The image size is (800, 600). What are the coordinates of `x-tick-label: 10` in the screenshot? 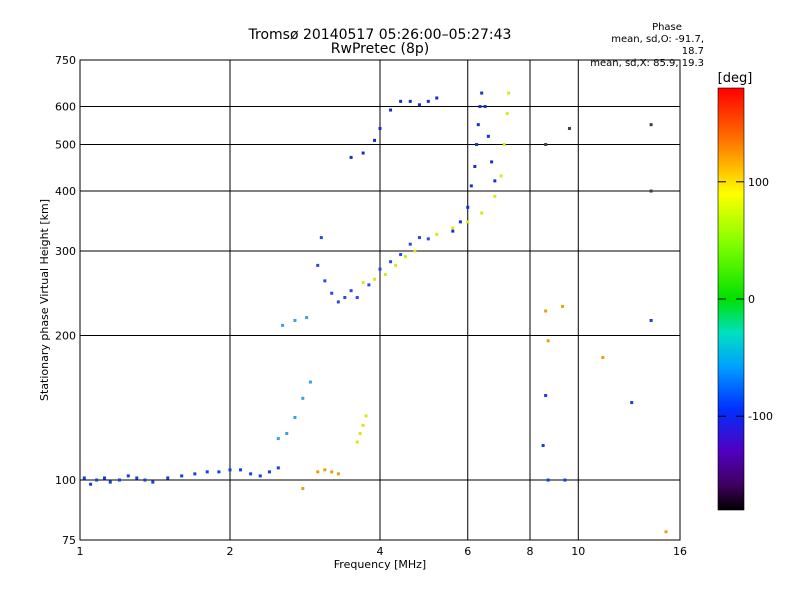 It's located at (578, 551).